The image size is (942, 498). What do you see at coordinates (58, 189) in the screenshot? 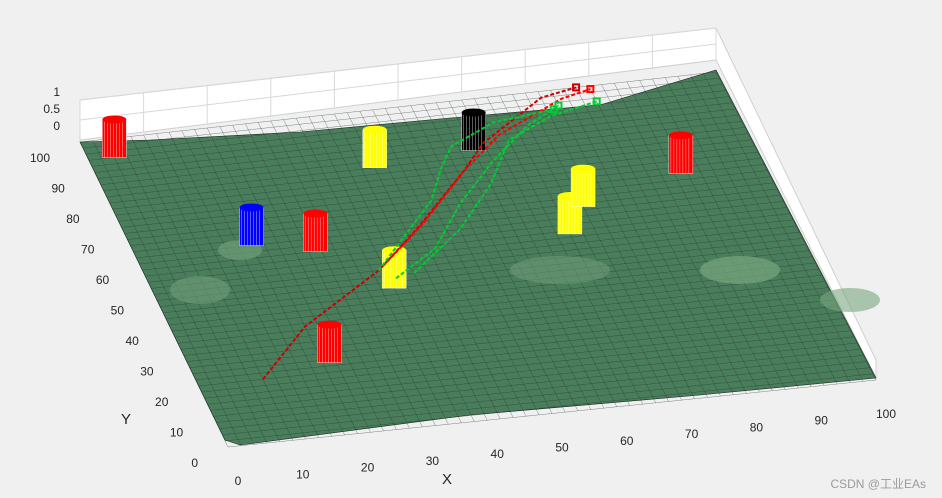
I see `y-tick-label: 90` at bounding box center [58, 189].